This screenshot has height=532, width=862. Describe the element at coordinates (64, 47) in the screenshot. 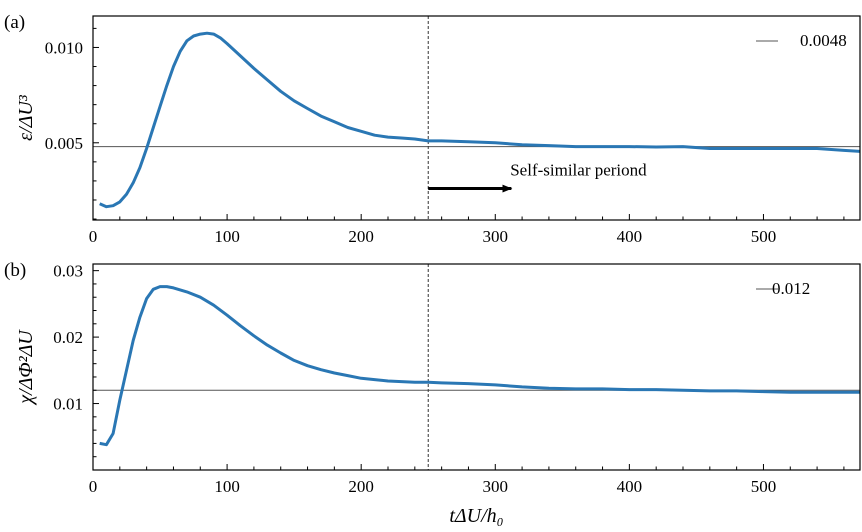

I see `y-tick-label: 0.010` at that location.